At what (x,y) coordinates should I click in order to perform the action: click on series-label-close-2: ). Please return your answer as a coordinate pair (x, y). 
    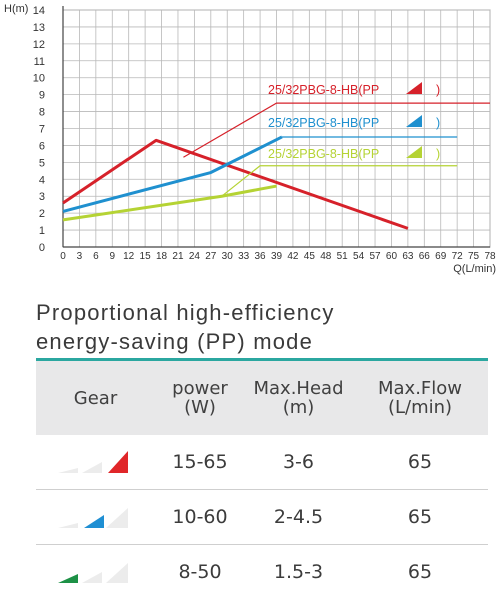
    Looking at the image, I should click on (438, 123).